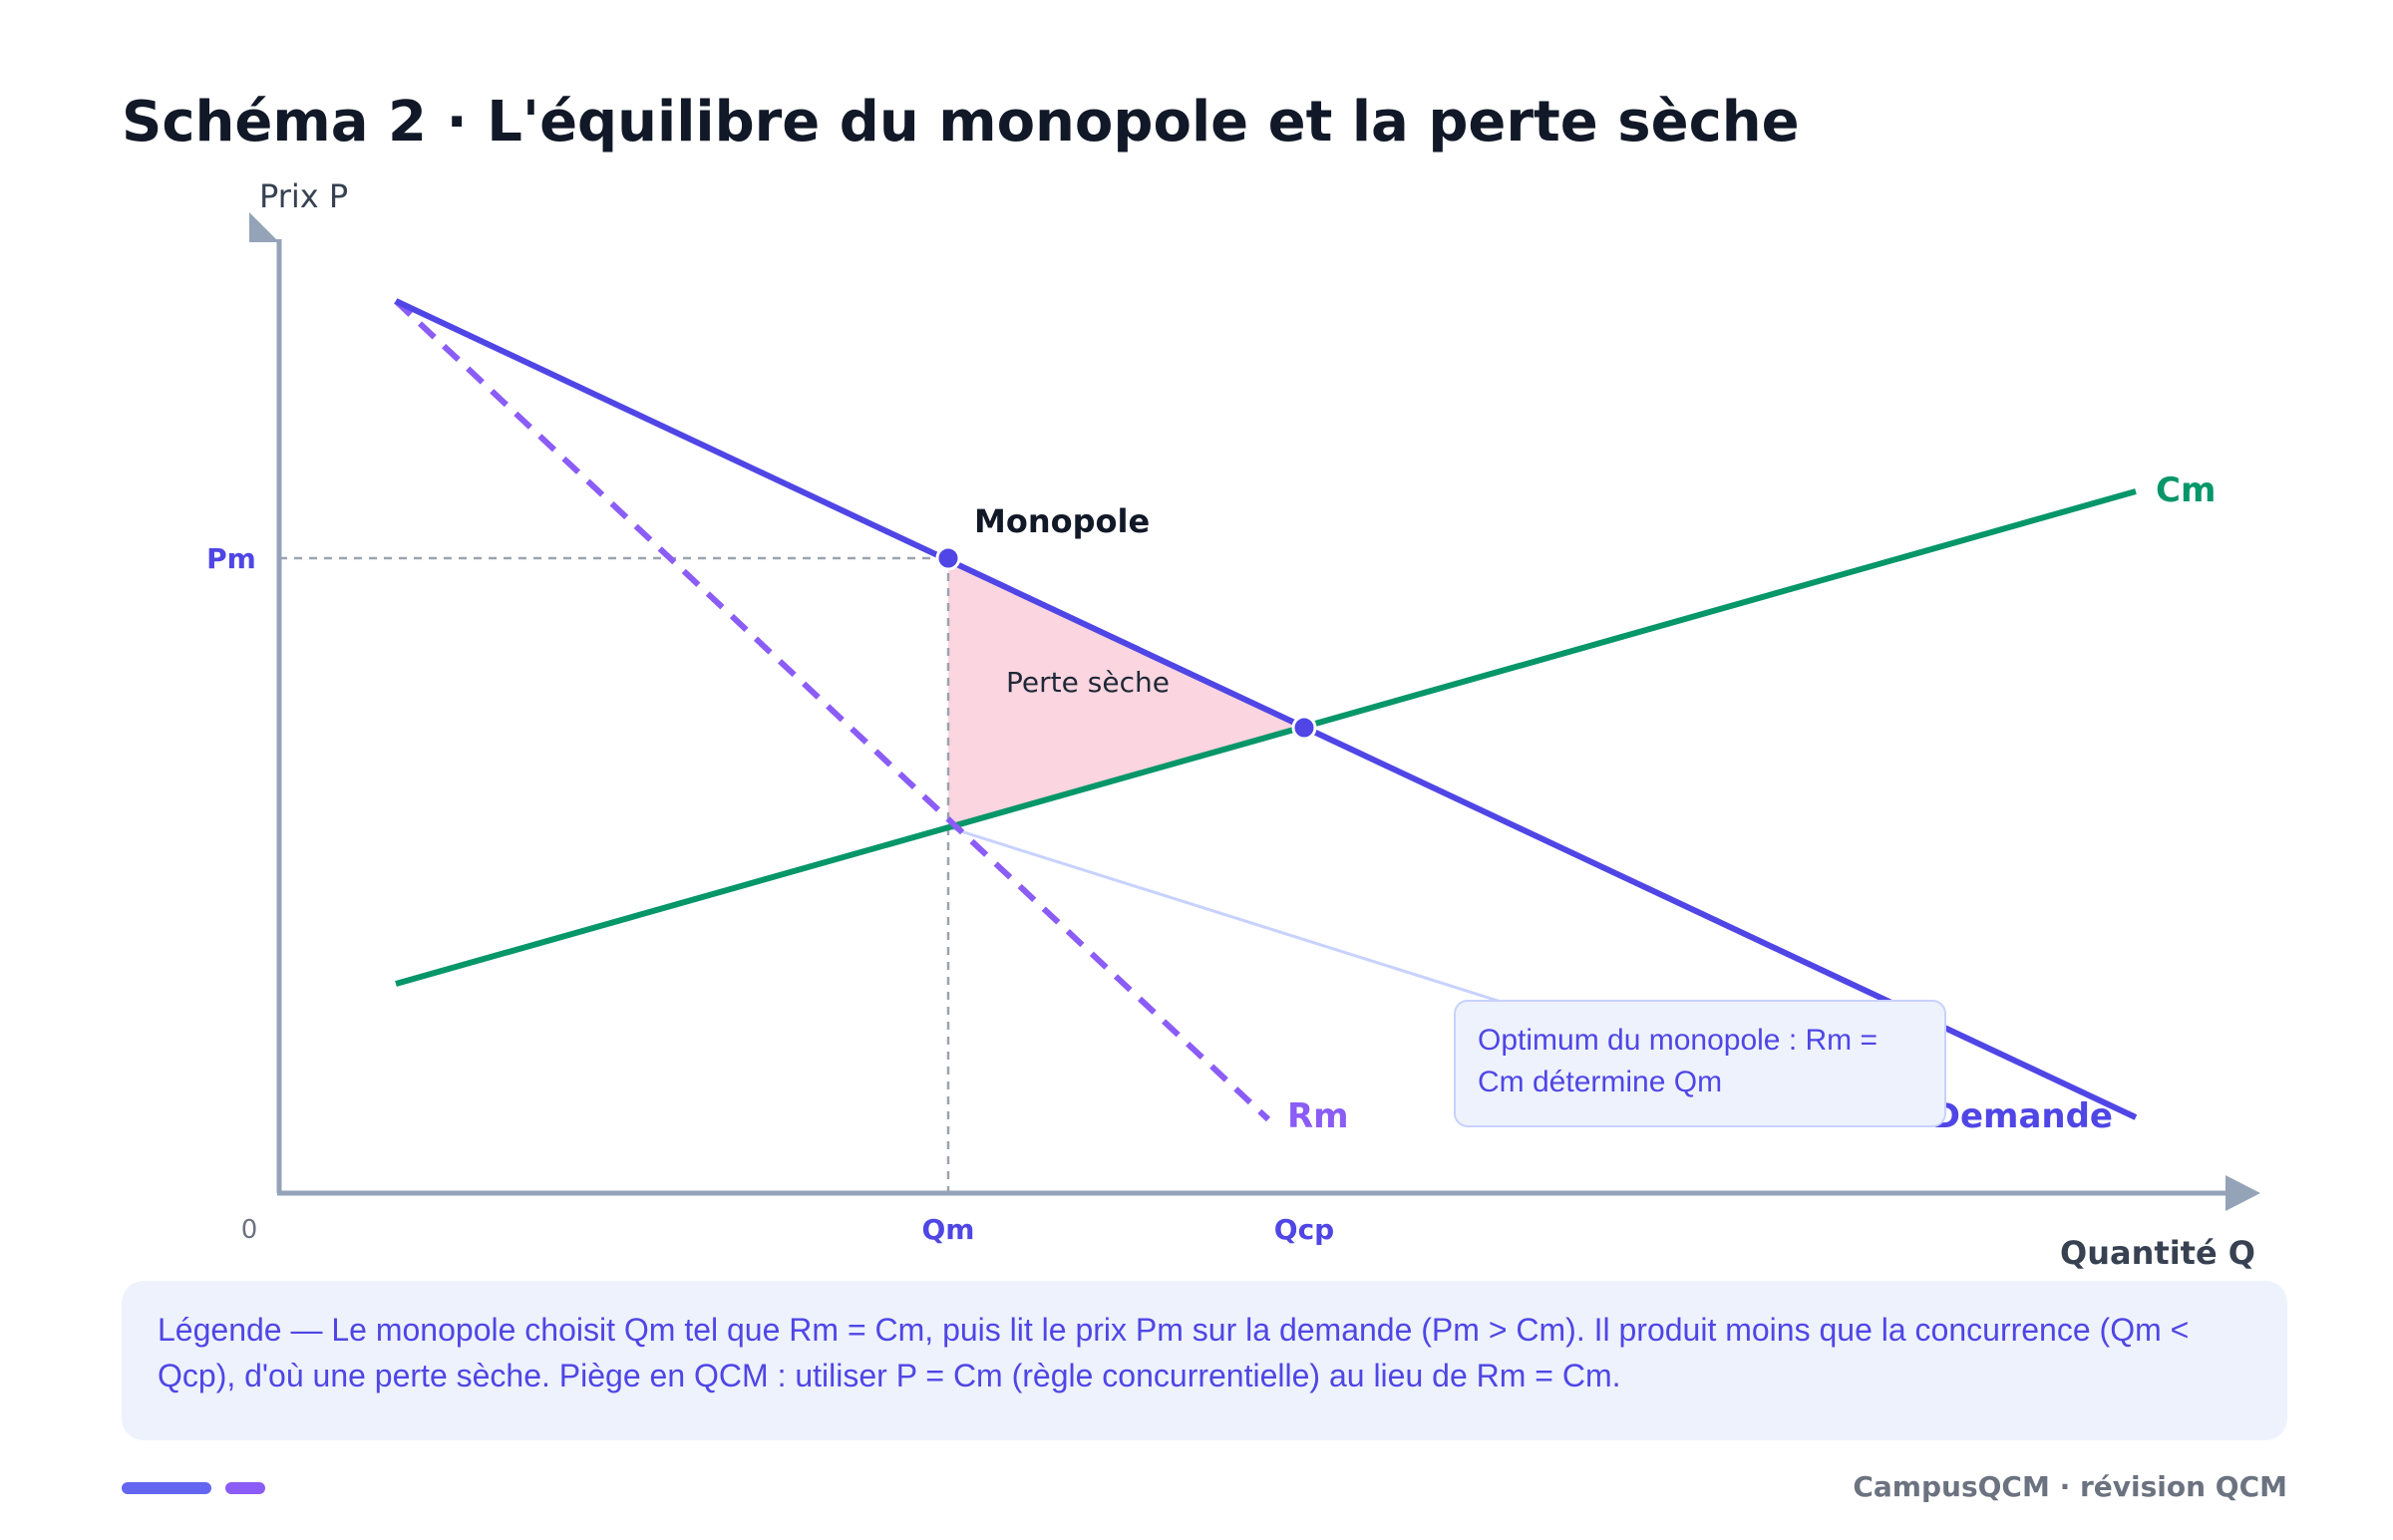 This screenshot has width=2393, height=1540. I want to click on x-axis-arrow, so click(2242, 1193).